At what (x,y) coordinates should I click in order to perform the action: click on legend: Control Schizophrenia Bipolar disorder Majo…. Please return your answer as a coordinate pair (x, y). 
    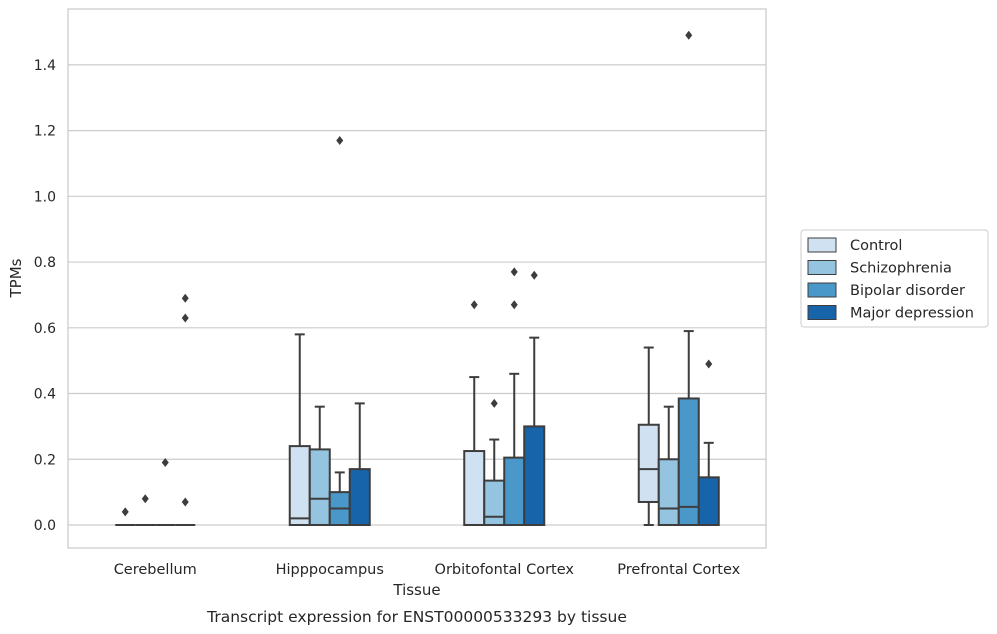
    Looking at the image, I should click on (894, 278).